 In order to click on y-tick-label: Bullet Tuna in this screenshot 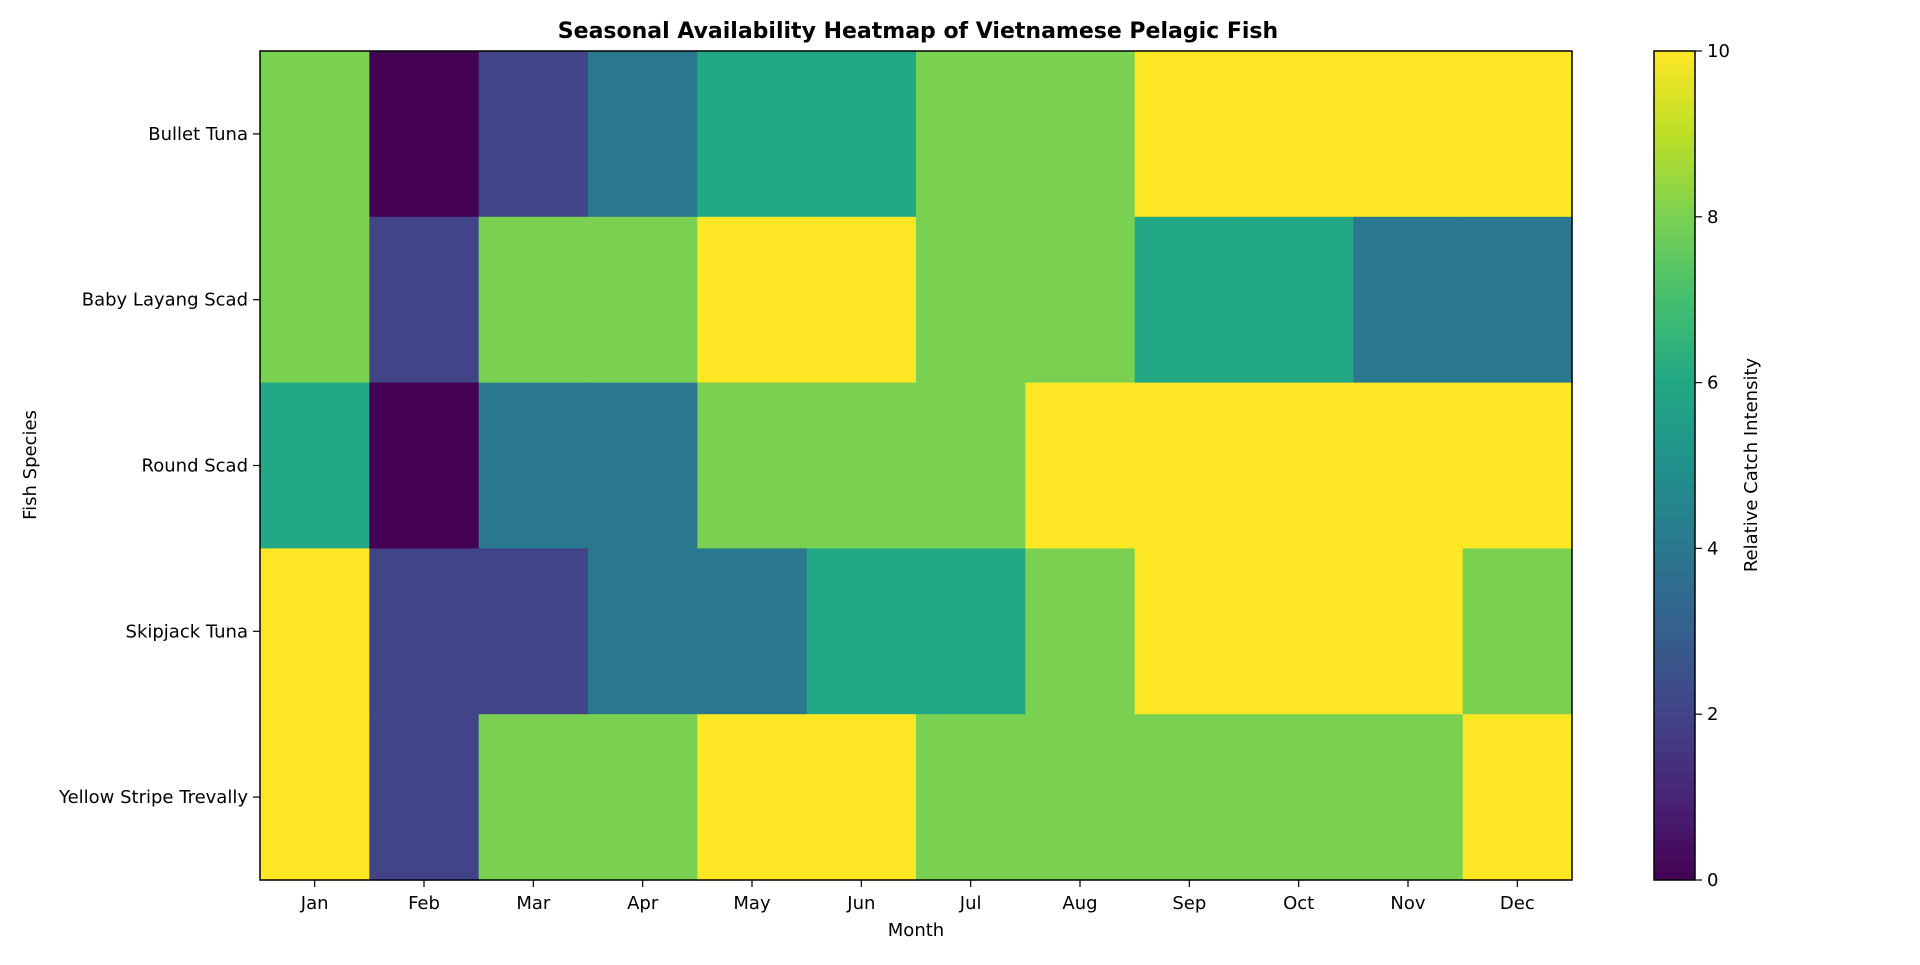, I will do `click(198, 134)`.